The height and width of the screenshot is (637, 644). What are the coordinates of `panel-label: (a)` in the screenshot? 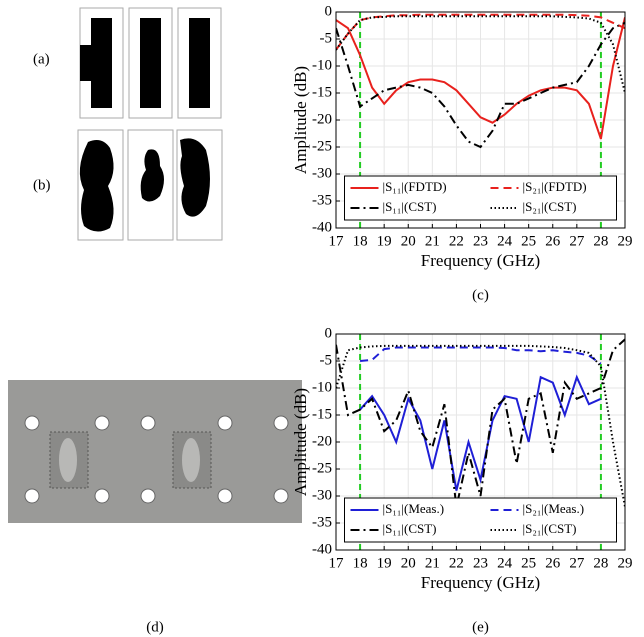 It's located at (41, 59).